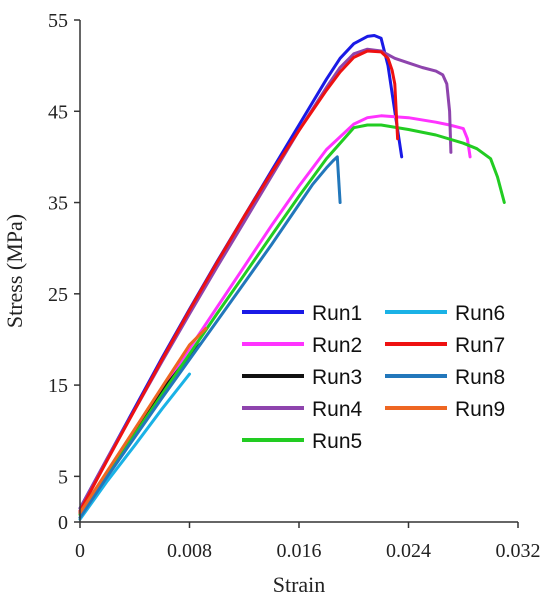 This screenshot has height=605, width=550. What do you see at coordinates (14, 271) in the screenshot?
I see `y-axis-title: Stress (MPa)` at bounding box center [14, 271].